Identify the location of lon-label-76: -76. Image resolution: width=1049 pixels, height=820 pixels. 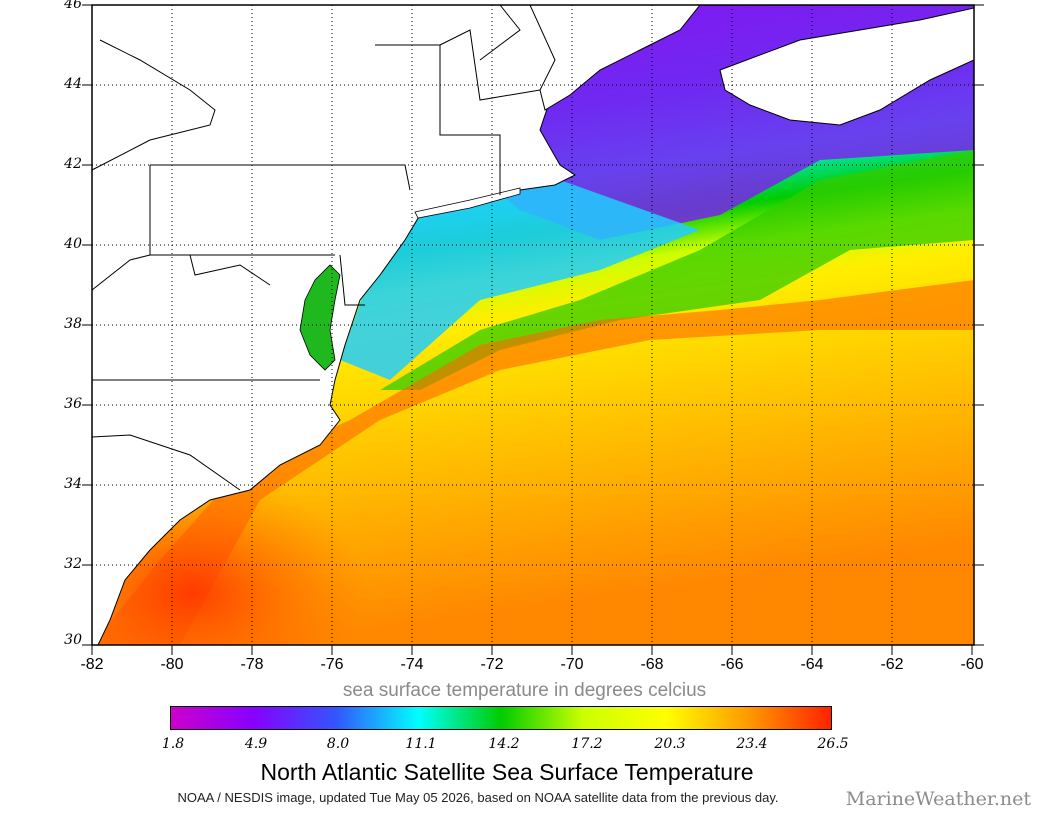
(332, 664).